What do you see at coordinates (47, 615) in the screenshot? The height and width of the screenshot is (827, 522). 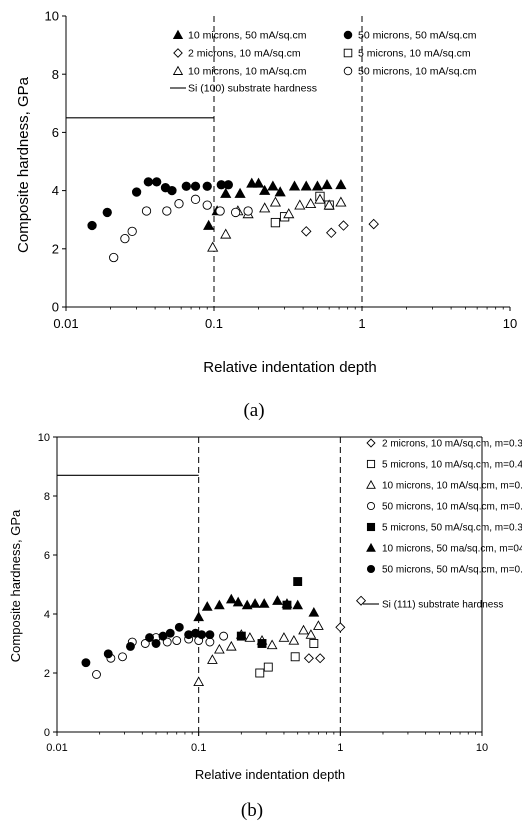 I see `y-tick-label: 4` at bounding box center [47, 615].